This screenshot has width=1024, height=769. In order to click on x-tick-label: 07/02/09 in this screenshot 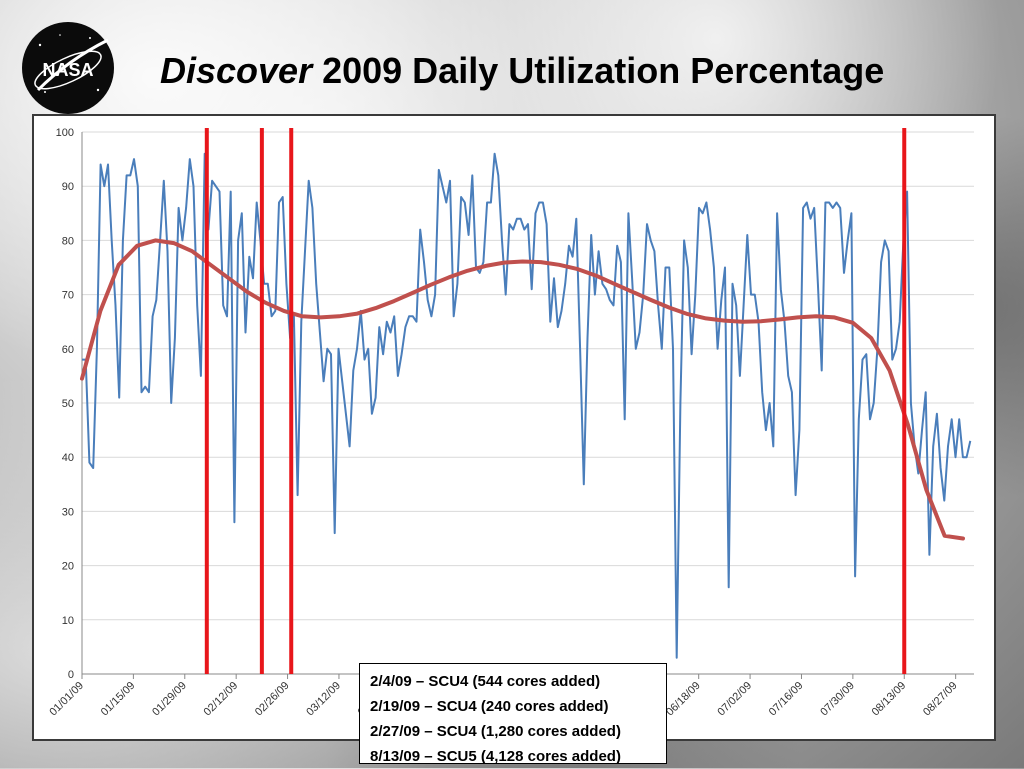, I will do `click(734, 699)`.